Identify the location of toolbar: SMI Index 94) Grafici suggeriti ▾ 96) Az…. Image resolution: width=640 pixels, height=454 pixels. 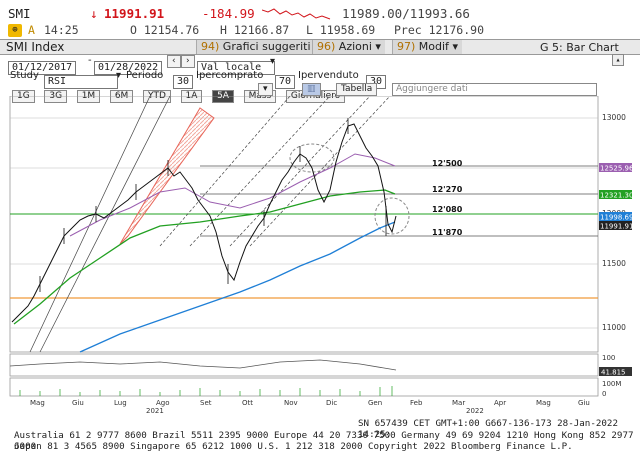
(320, 47).